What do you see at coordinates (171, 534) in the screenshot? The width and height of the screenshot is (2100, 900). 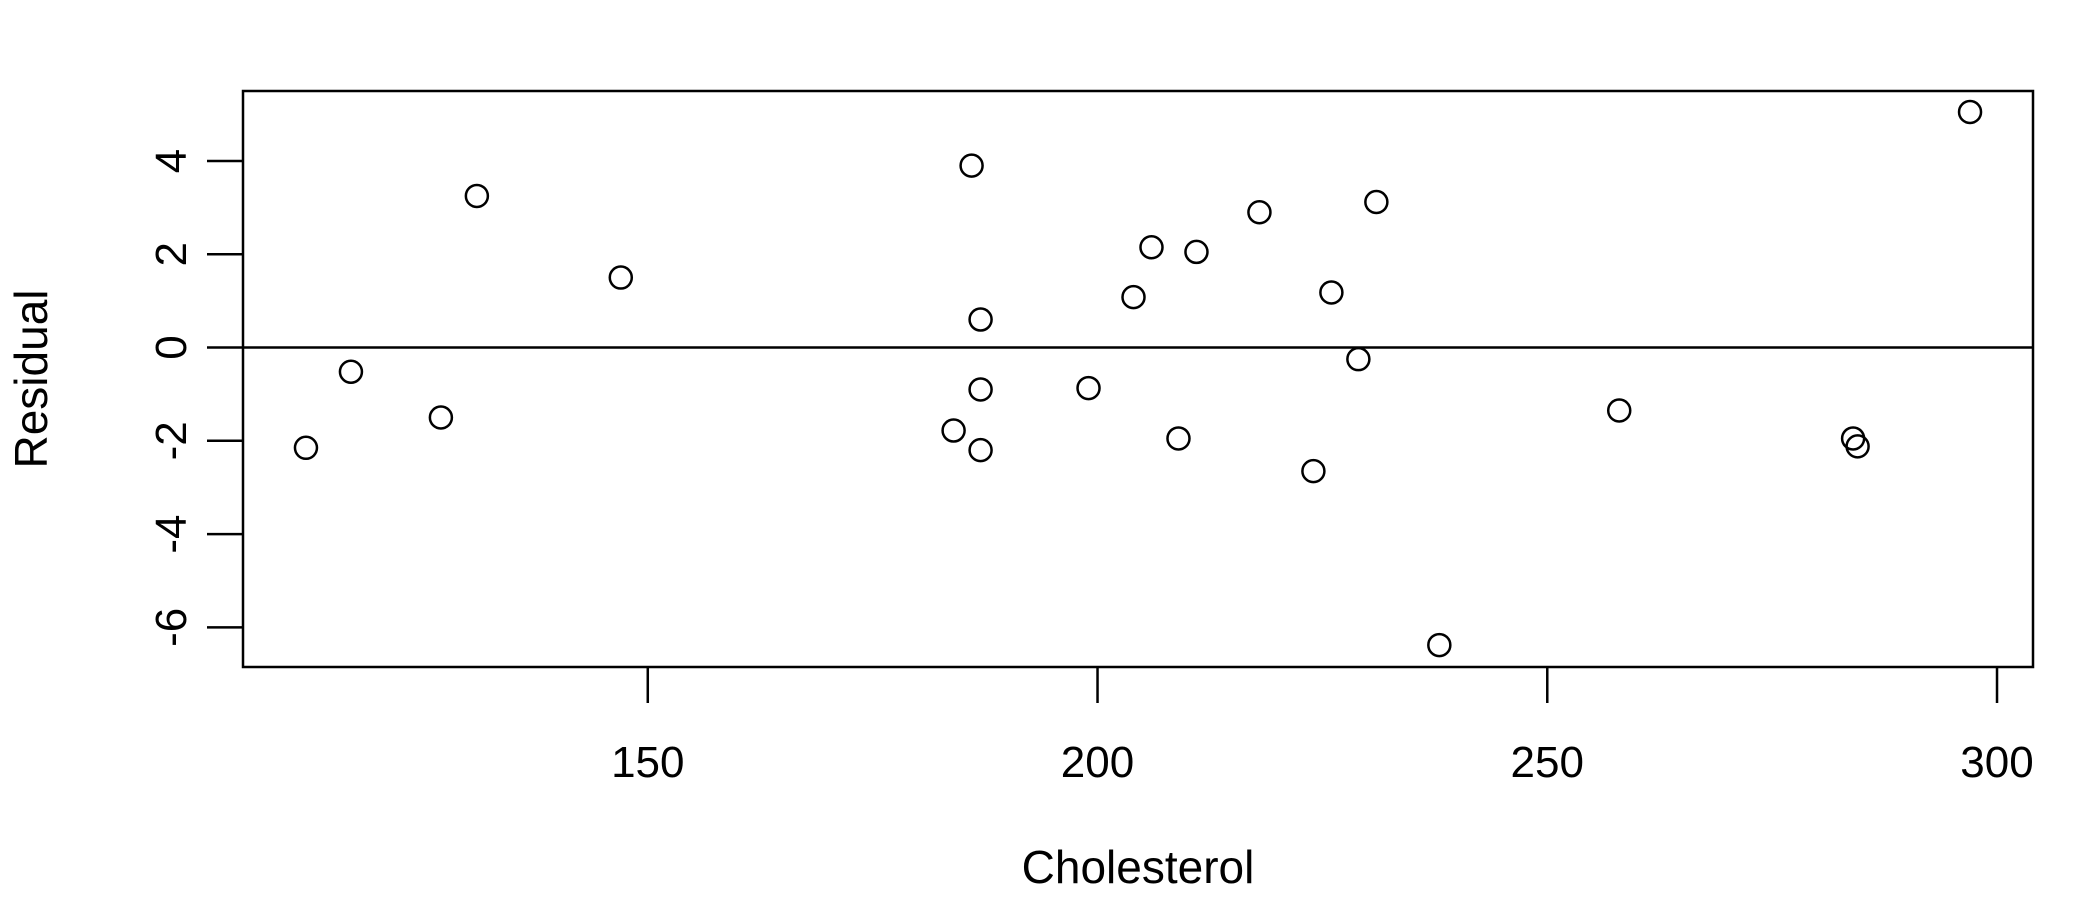 I see `y-tick-label: -4` at bounding box center [171, 534].